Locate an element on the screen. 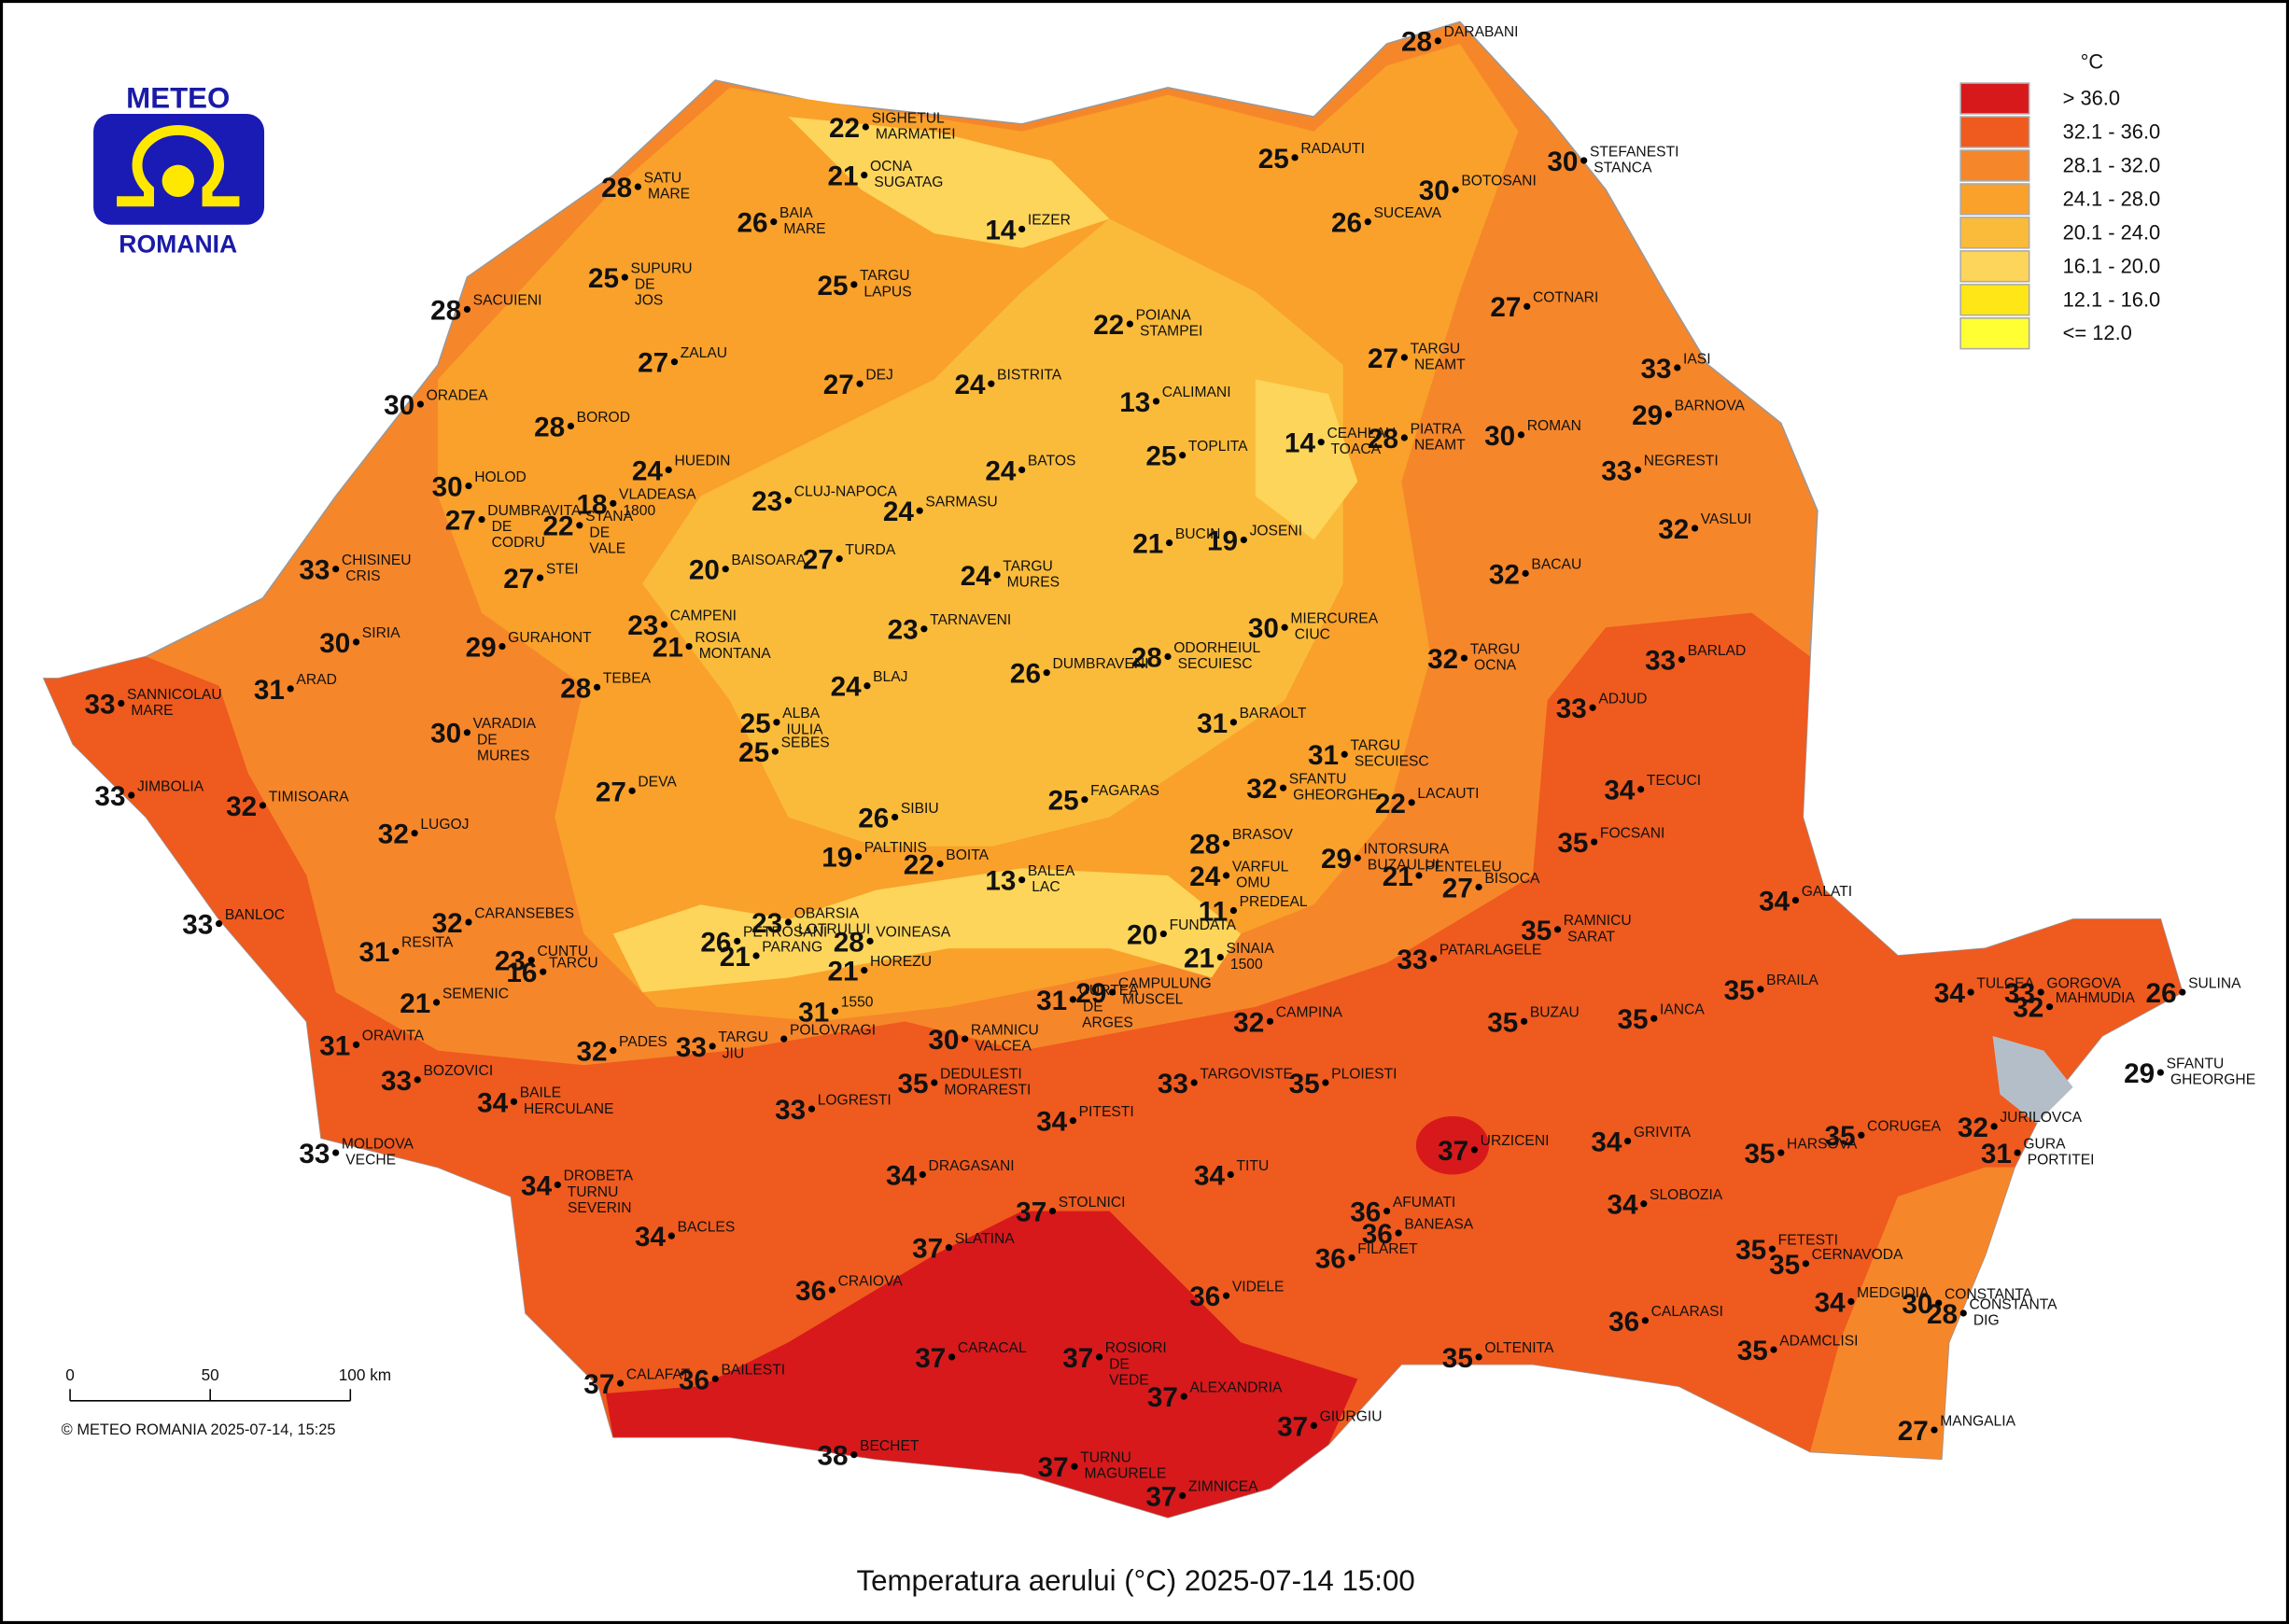  station: 27 DEVA is located at coordinates (637, 791).